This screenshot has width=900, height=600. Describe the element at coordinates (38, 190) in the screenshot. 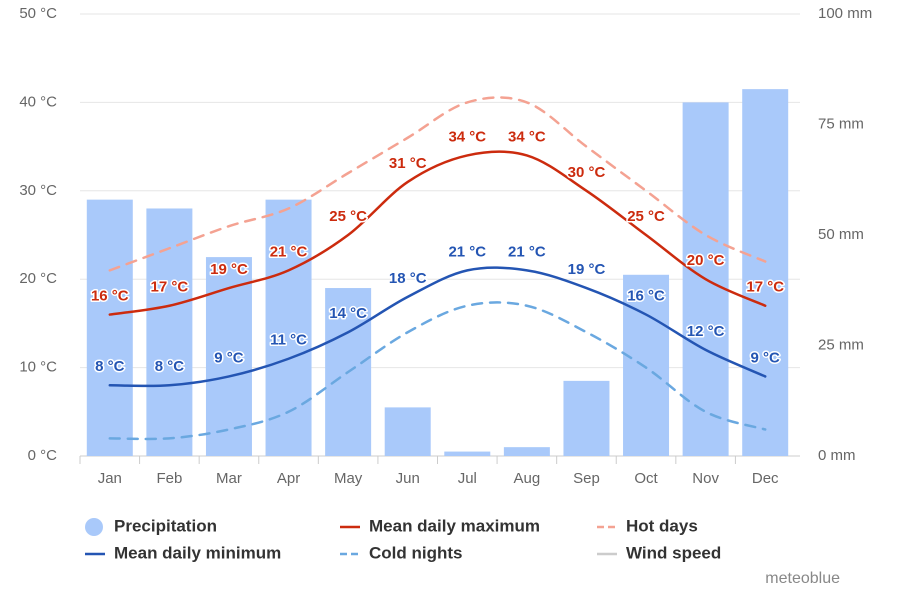

I see `y-tick-label: 30 °C` at that location.